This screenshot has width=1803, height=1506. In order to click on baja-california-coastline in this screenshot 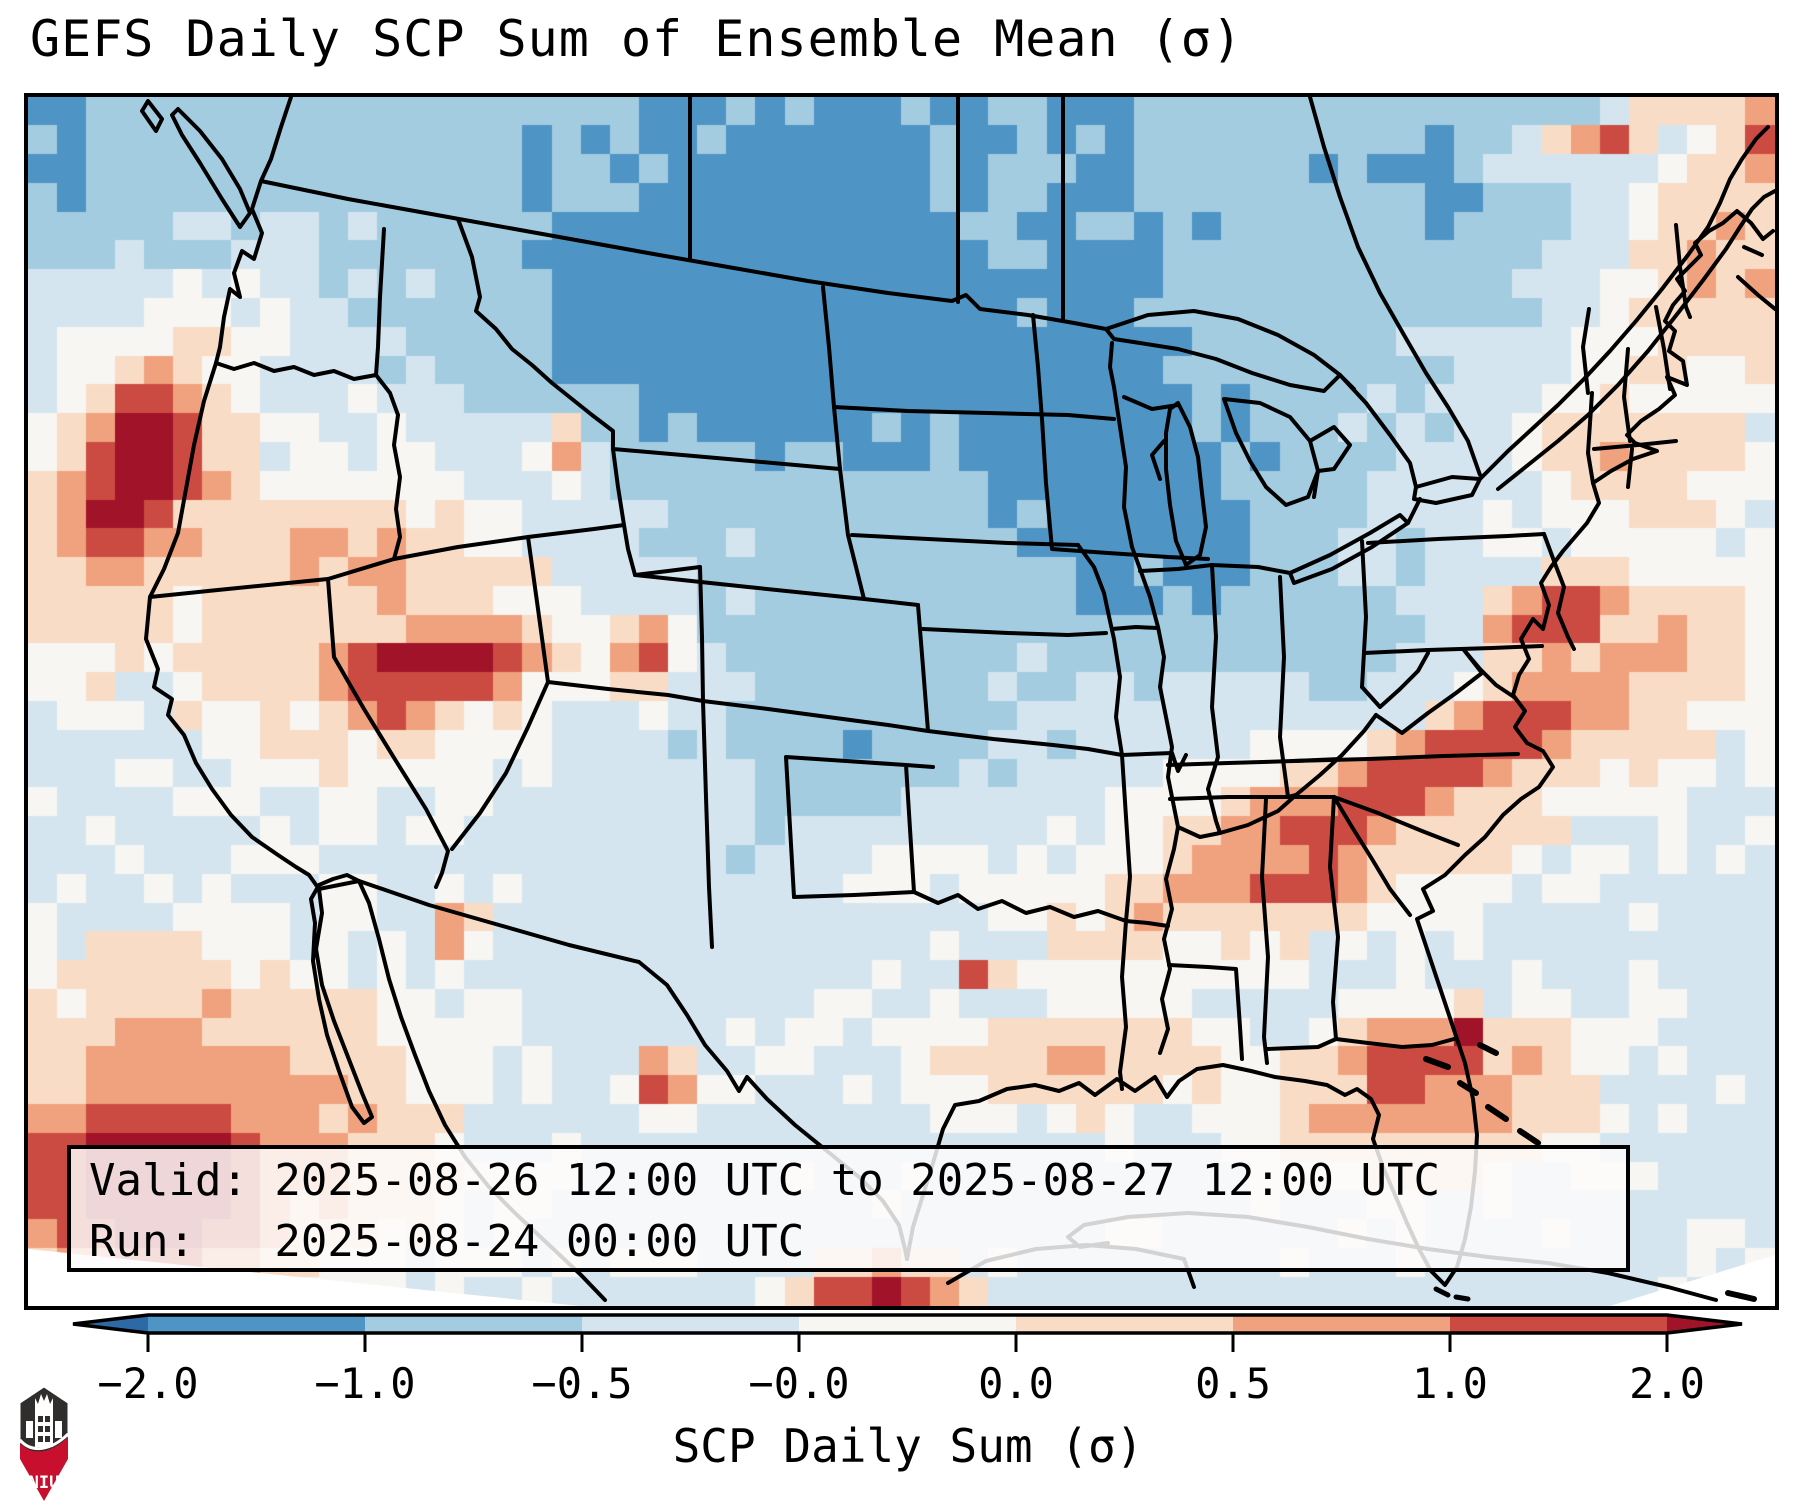, I will do `click(341, 999)`.